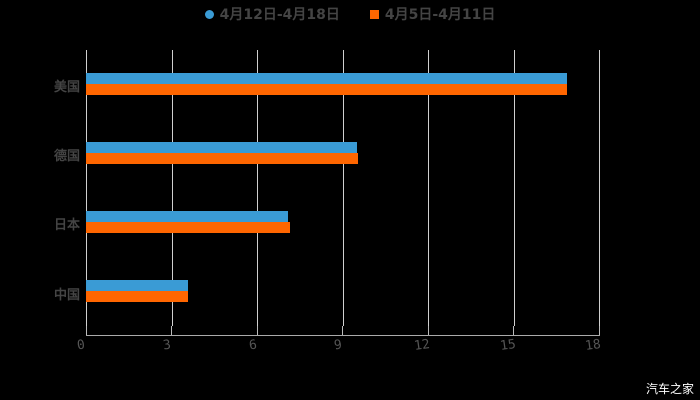 Image resolution: width=700 pixels, height=400 pixels. I want to click on x-tick-label: 18, so click(593, 345).